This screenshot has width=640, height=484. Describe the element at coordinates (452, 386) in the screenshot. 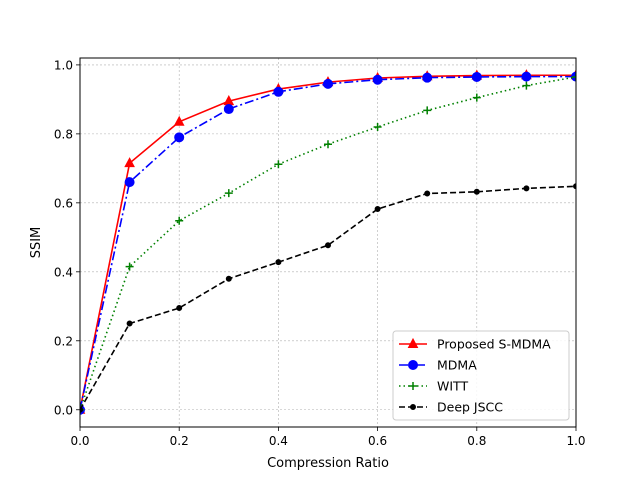

I see `legend-label: WITT` at that location.